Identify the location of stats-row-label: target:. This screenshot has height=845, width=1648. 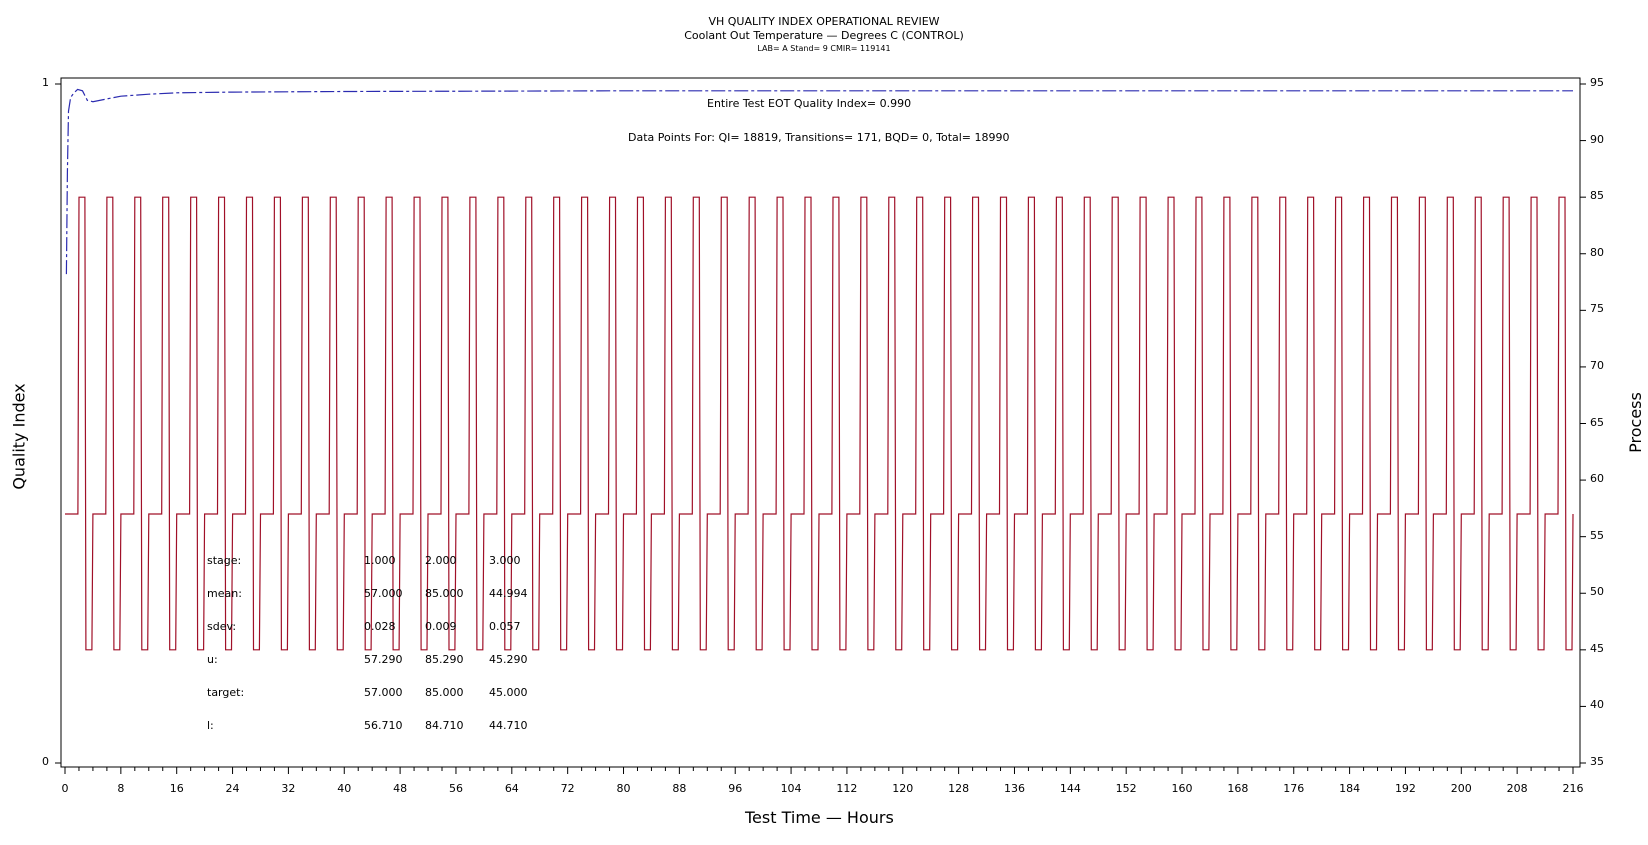
(226, 692).